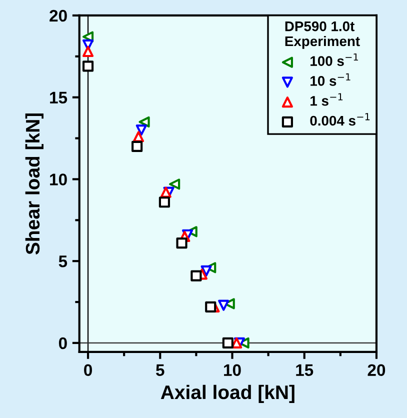 This screenshot has height=418, width=407. Describe the element at coordinates (227, 393) in the screenshot. I see `x-axis-title: Axial load [kN]` at that location.